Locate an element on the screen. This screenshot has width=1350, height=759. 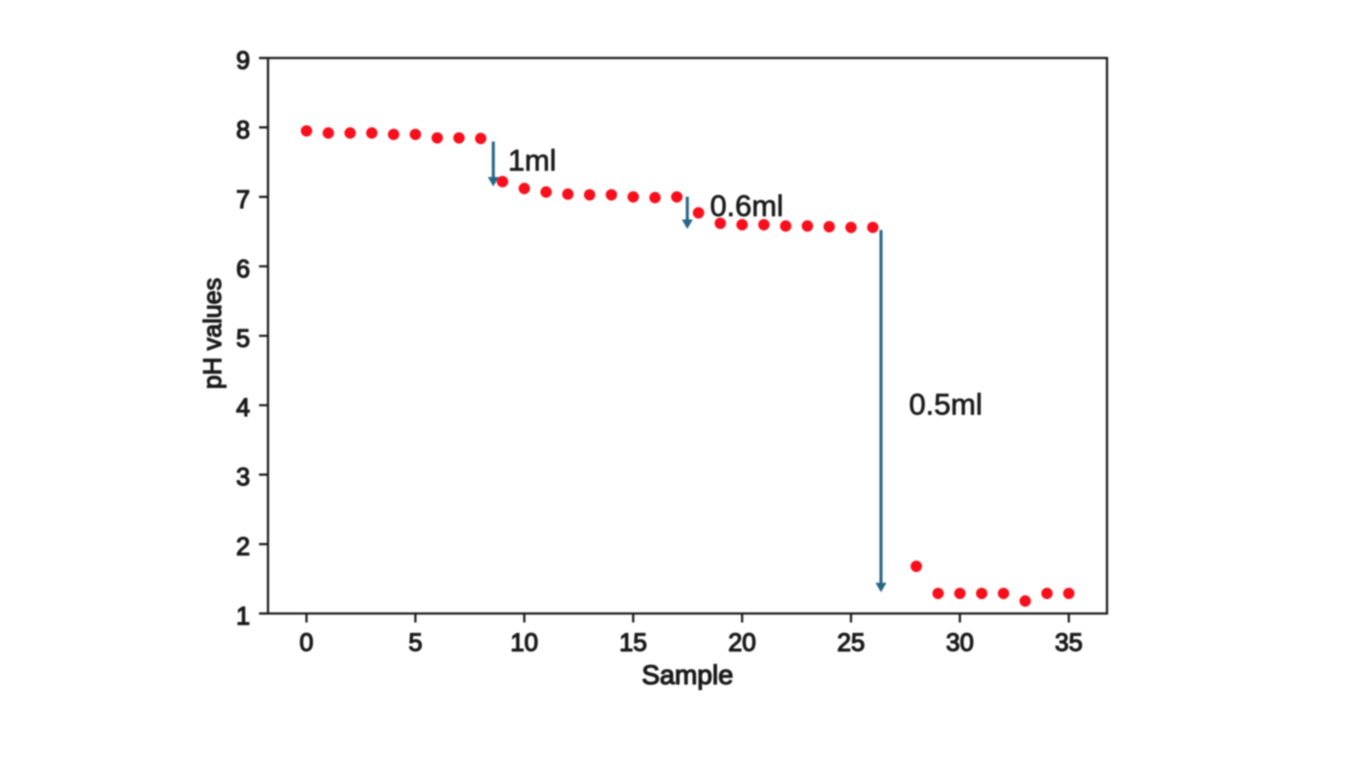
svg-text: 20 is located at coordinates (742, 643).